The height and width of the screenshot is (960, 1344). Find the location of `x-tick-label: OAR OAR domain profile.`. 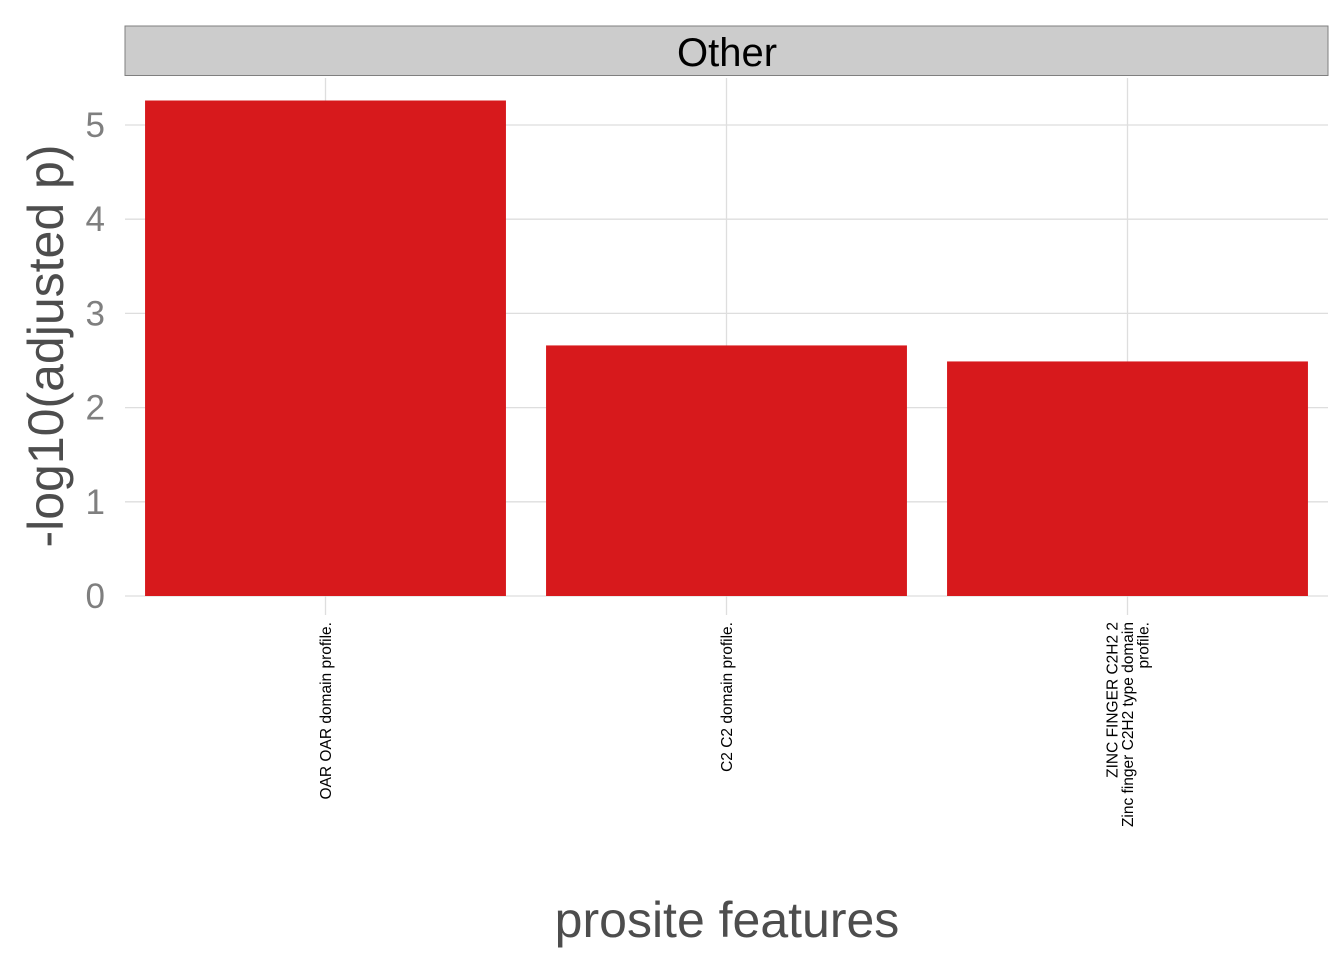

x-tick-label: OAR OAR domain profile. is located at coordinates (326, 710).